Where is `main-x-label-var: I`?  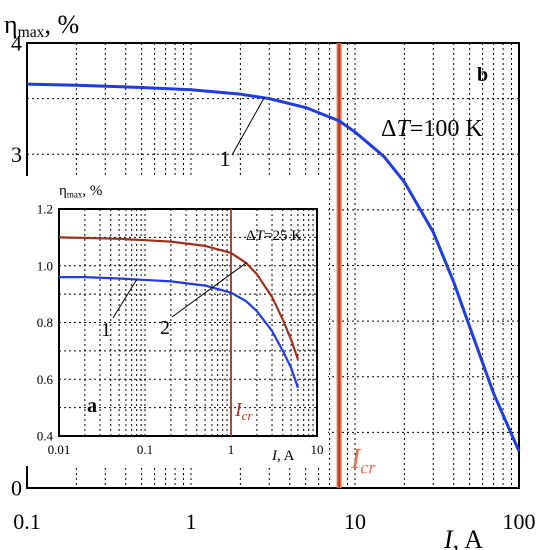
main-x-label-var: I is located at coordinates (448, 537).